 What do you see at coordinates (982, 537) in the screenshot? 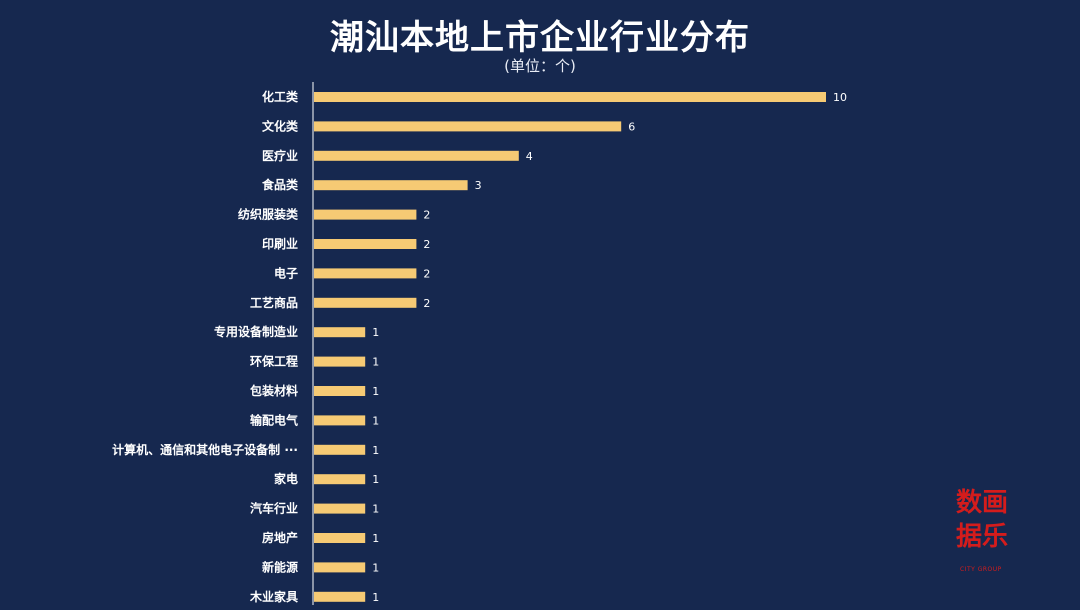
I see `logo-text-line2: 据乐` at bounding box center [982, 537].